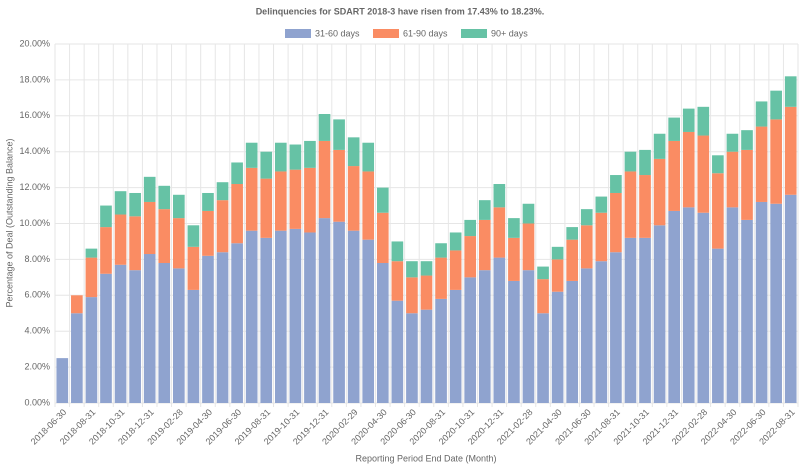 The height and width of the screenshot is (467, 800). Describe the element at coordinates (425, 33) in the screenshot. I see `legend-label: 61-90 days` at that location.